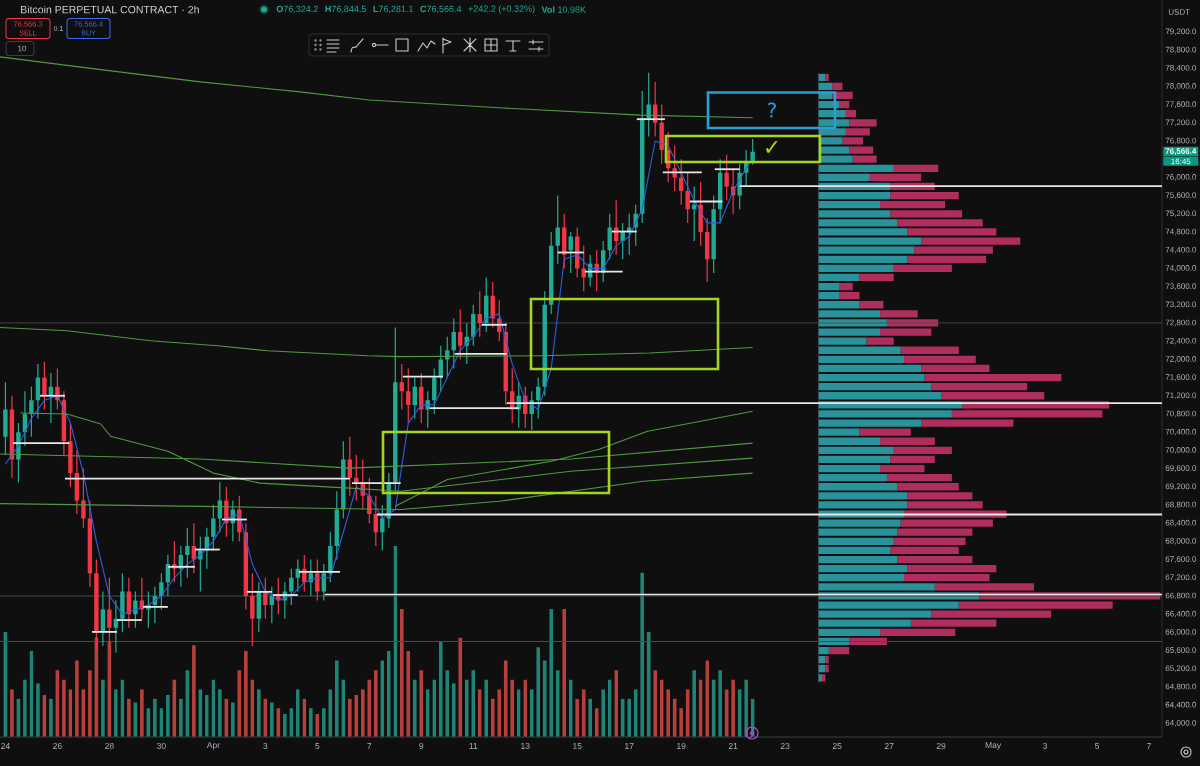  Describe the element at coordinates (1181, 104) in the screenshot. I see `y-tick-label: 77,600.0` at that location.